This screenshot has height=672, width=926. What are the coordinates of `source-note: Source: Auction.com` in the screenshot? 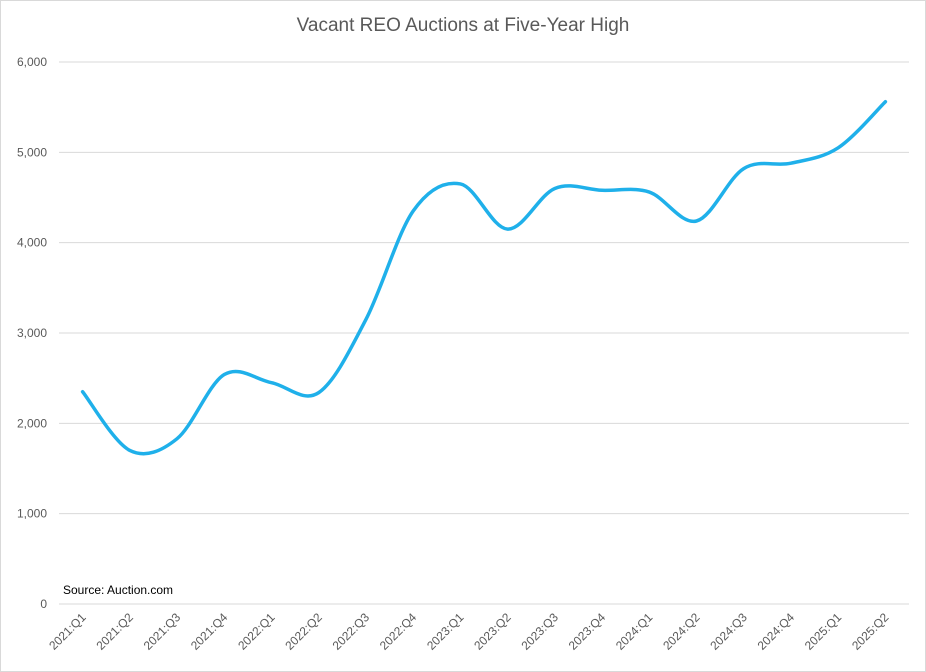 It's located at (118, 590).